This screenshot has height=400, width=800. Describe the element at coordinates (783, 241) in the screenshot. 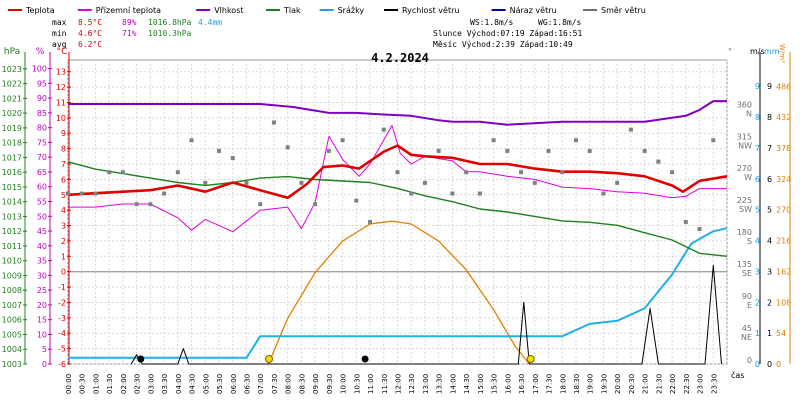

I see `solar-tick-label: 216` at that location.